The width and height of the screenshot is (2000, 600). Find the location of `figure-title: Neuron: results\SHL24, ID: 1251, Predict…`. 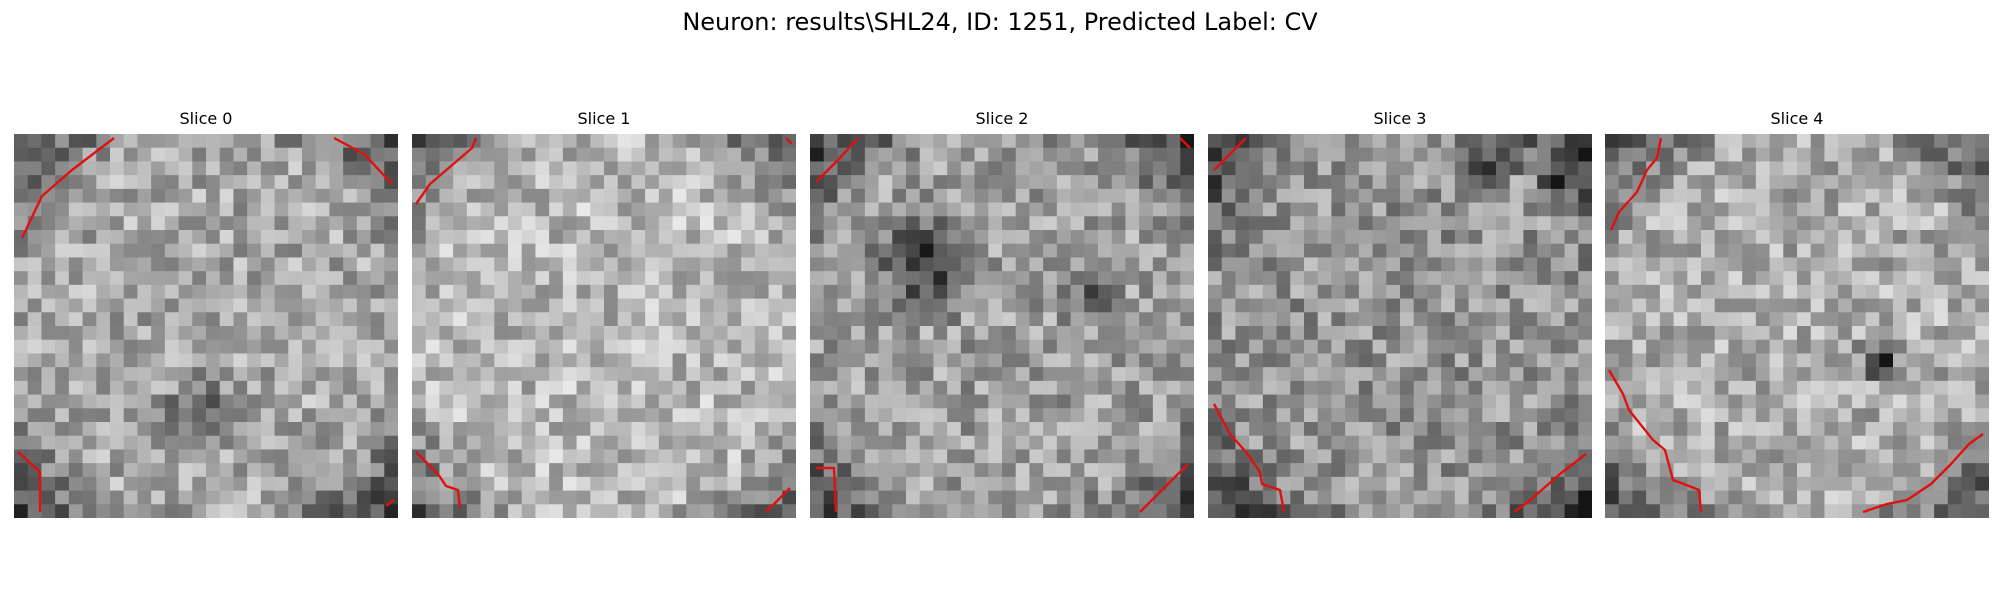

figure-title: Neuron: results\SHL24, ID: 1251, Predict… is located at coordinates (1000, 22).